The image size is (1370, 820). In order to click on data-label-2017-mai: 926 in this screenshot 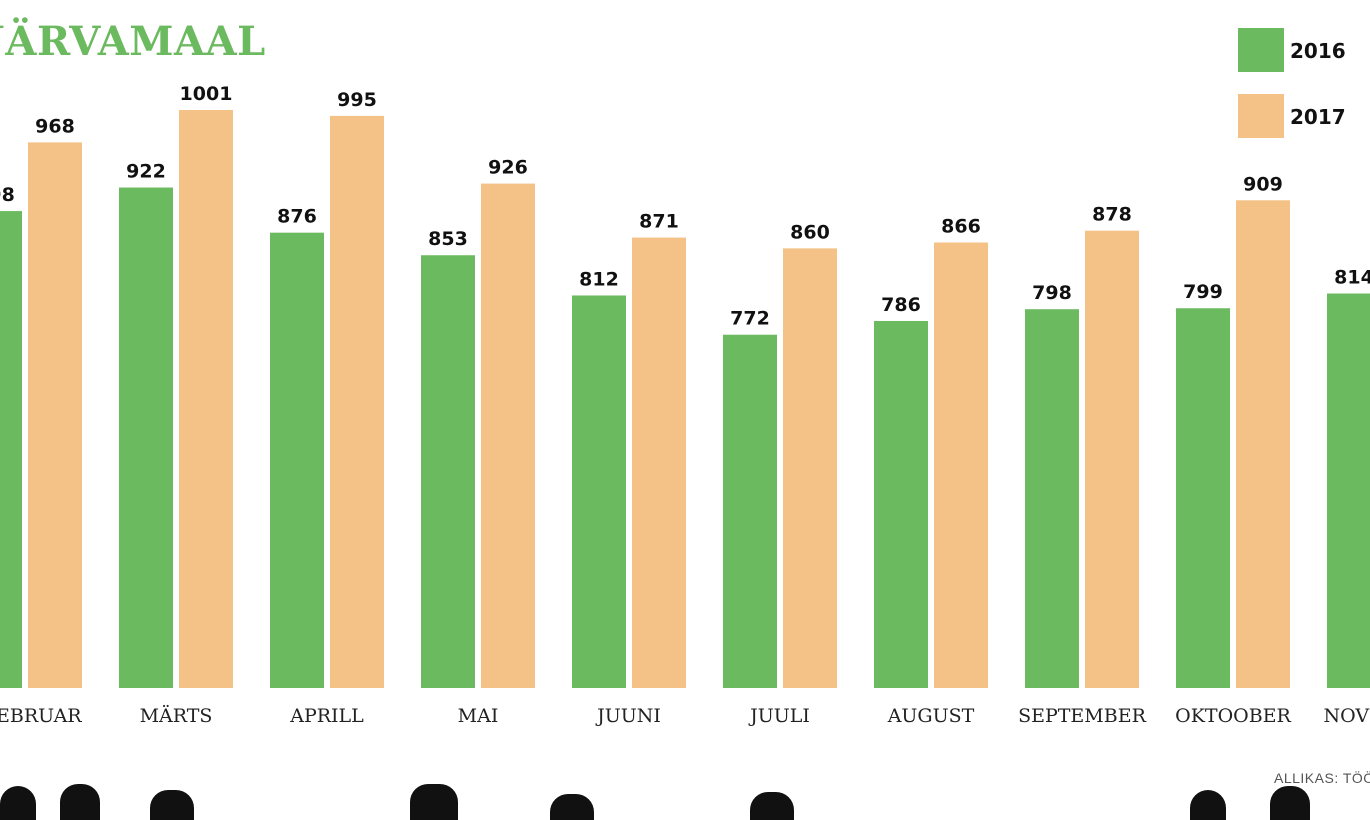, I will do `click(508, 168)`.